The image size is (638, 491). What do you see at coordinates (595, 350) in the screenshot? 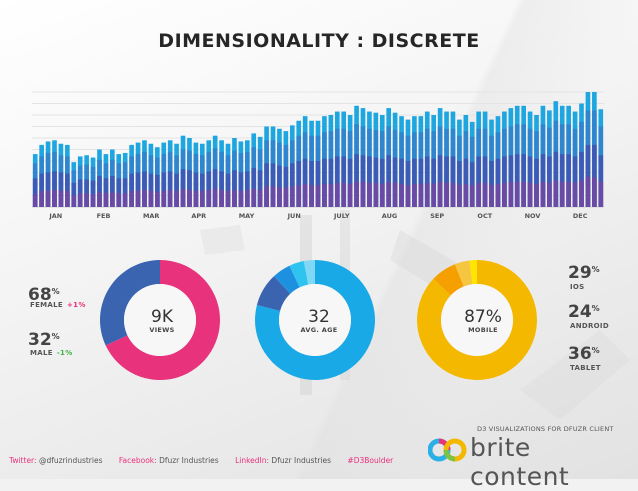
I see `tablet-percent-sign: %` at bounding box center [595, 350].